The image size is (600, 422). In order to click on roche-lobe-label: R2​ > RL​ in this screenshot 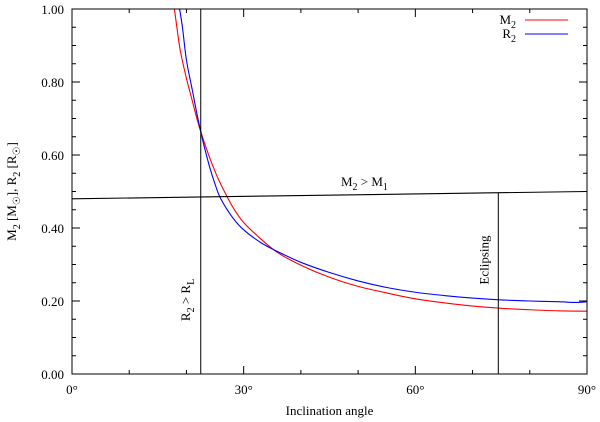, I will do `click(187, 300)`.